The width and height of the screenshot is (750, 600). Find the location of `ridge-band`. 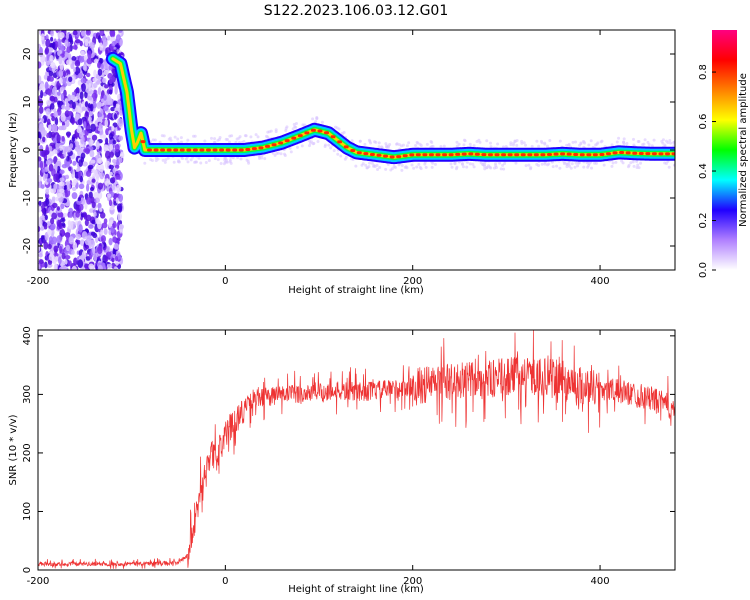

ridge-band is located at coordinates (392, 108).